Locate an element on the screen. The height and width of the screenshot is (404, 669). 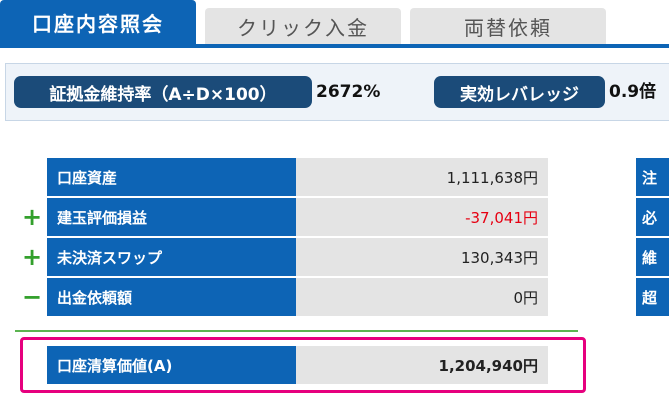
highlight-box is located at coordinates (303, 365).